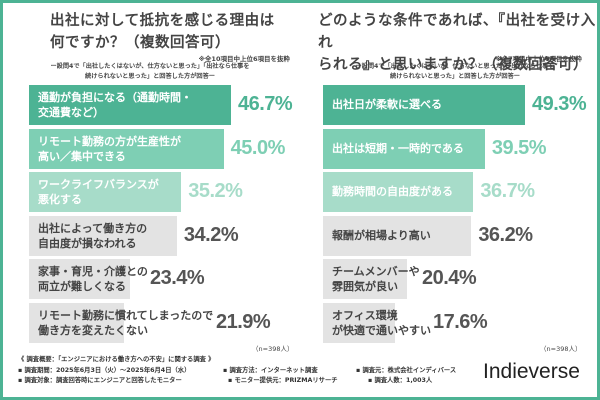  Describe the element at coordinates (162, 21) in the screenshot. I see `left-title-line-1: 出社に対して抵抗を感じる理由は` at that location.